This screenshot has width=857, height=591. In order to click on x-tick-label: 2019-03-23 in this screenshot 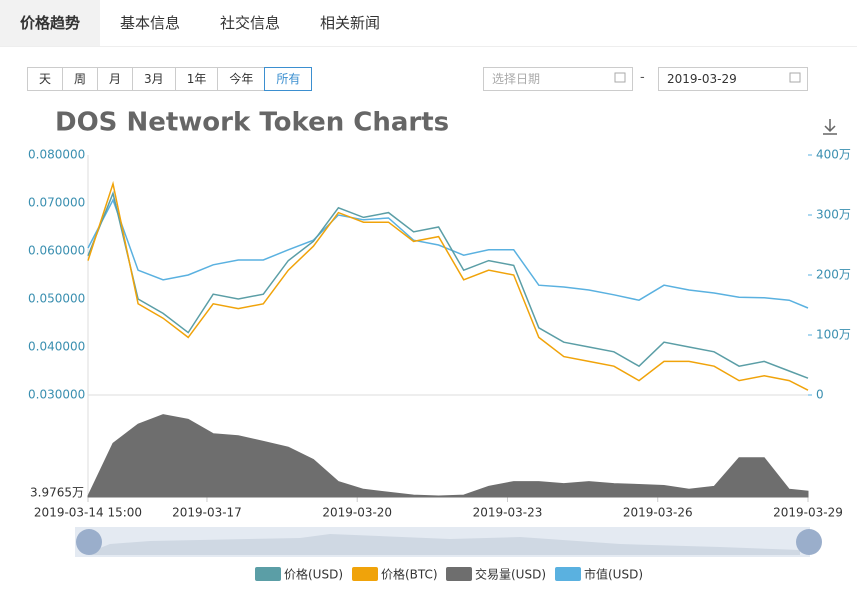, I will do `click(508, 513)`.